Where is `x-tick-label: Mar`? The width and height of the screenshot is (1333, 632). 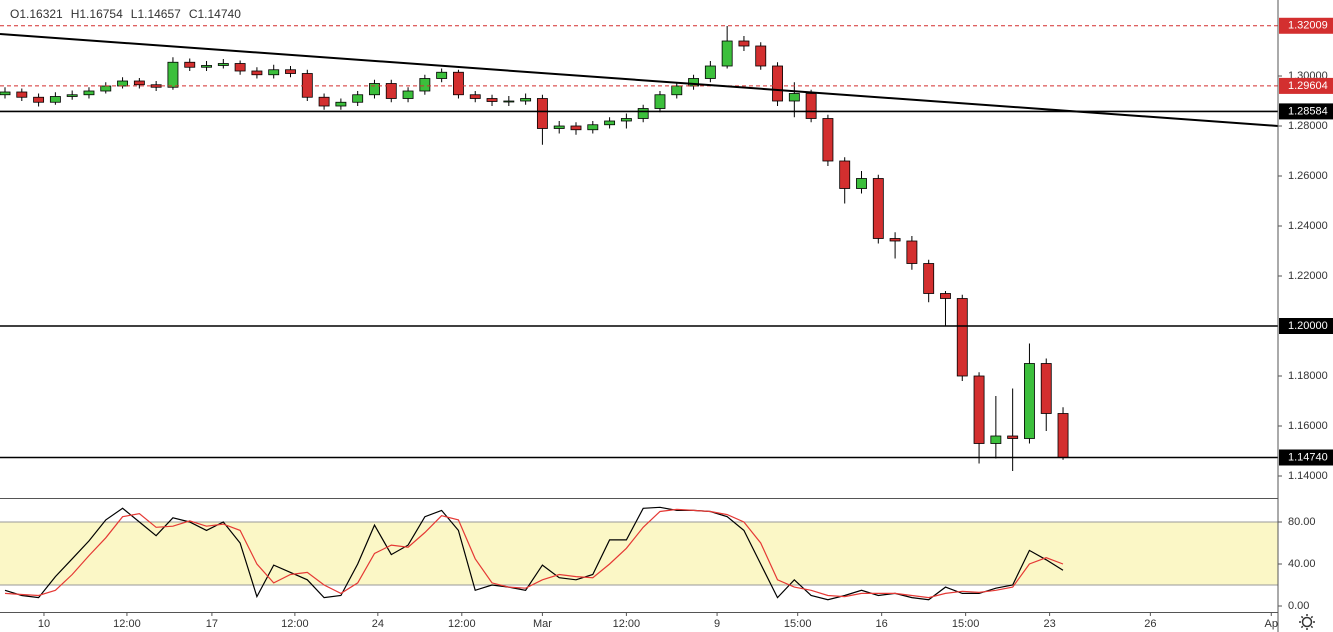
x-tick-label: Mar is located at coordinates (542, 624).